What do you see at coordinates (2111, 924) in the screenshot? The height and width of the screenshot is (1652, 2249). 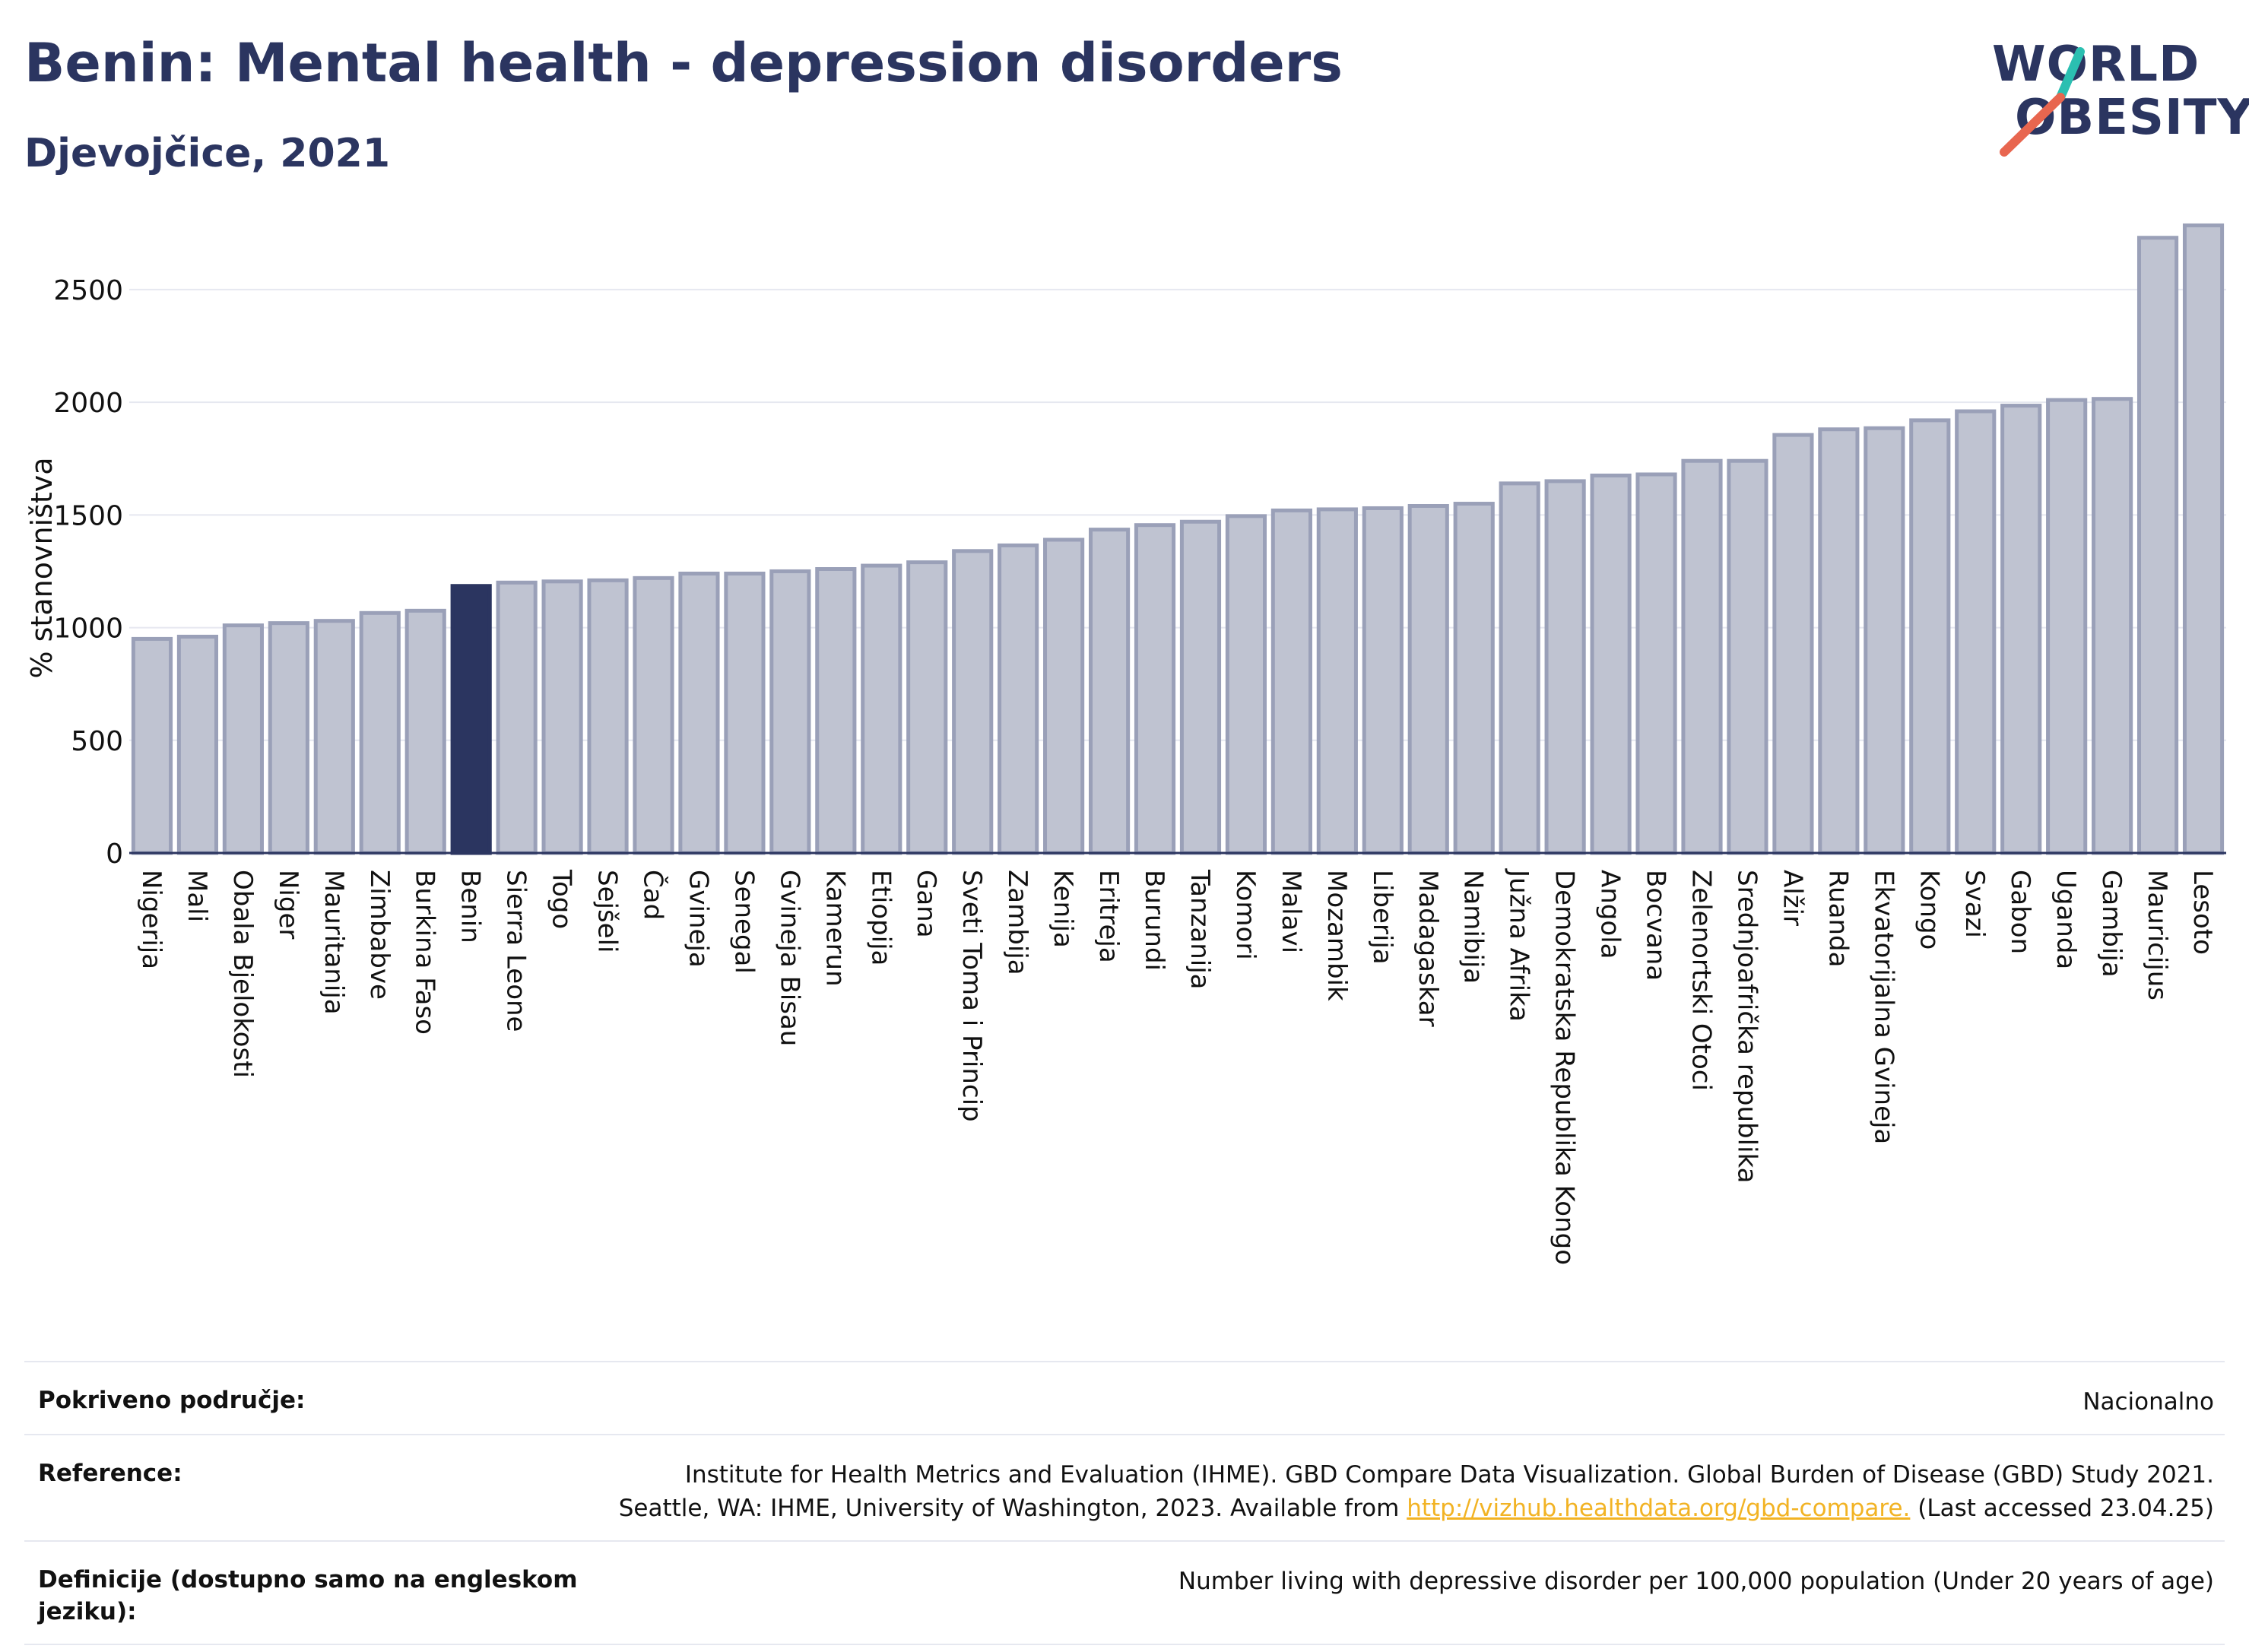 I see `x-tick-label: Gambija` at bounding box center [2111, 924].